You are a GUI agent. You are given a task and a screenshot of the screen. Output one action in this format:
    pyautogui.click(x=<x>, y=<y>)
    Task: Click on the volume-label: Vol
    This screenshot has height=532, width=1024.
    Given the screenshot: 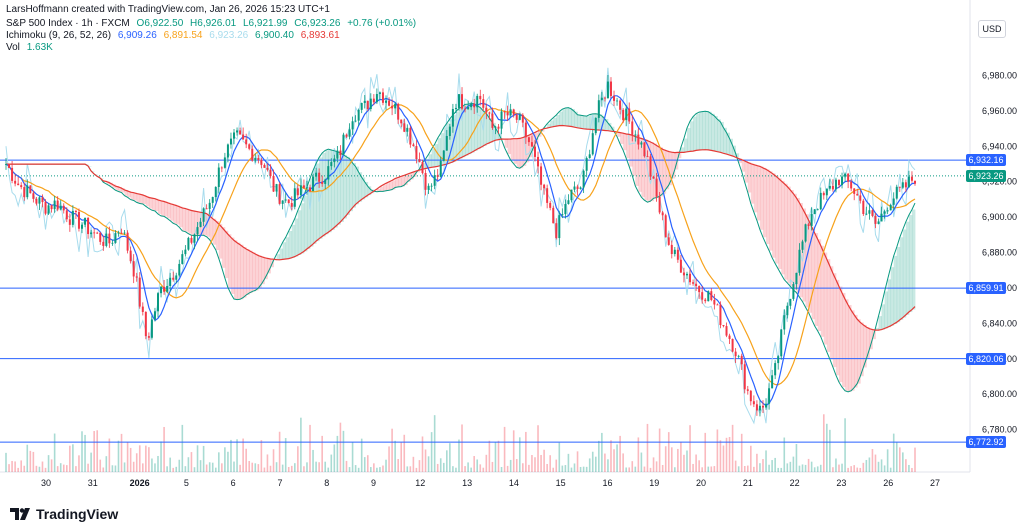 What is the action you would take?
    pyautogui.click(x=13, y=47)
    